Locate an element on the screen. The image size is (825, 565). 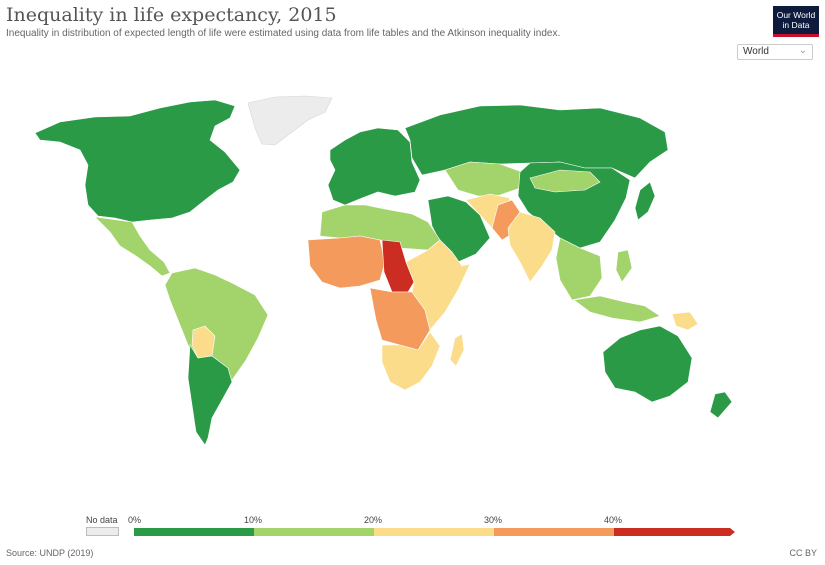
region-central-asia is located at coordinates (483, 179).